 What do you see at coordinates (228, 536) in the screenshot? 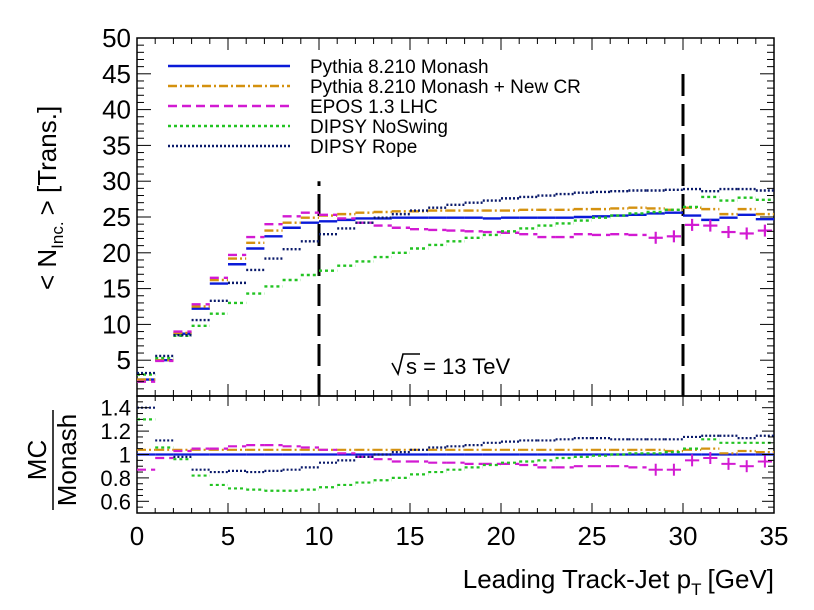
I see `x-tick-label: 5` at bounding box center [228, 536].